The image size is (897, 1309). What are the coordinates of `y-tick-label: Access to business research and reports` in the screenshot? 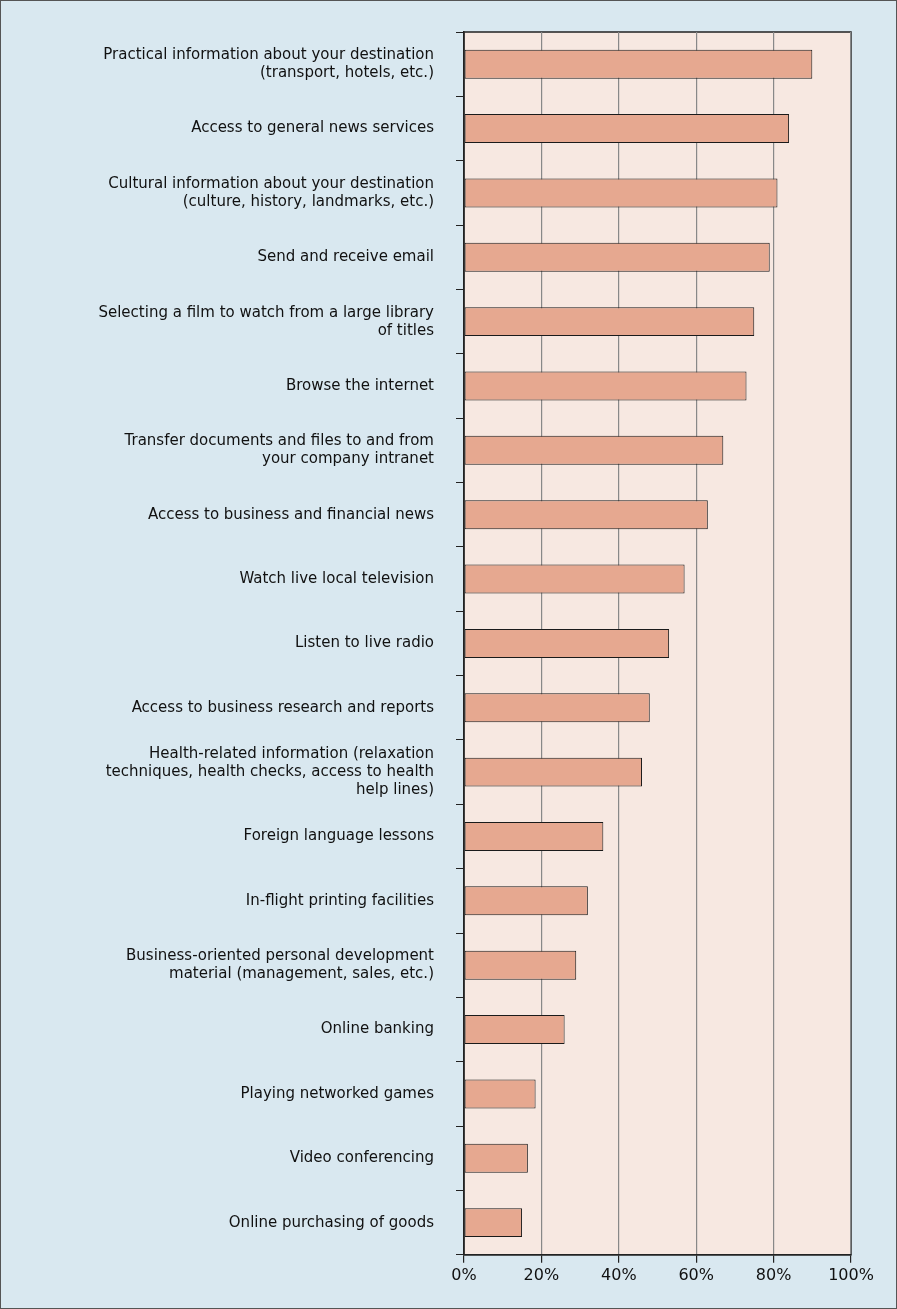 It's located at (283, 706).